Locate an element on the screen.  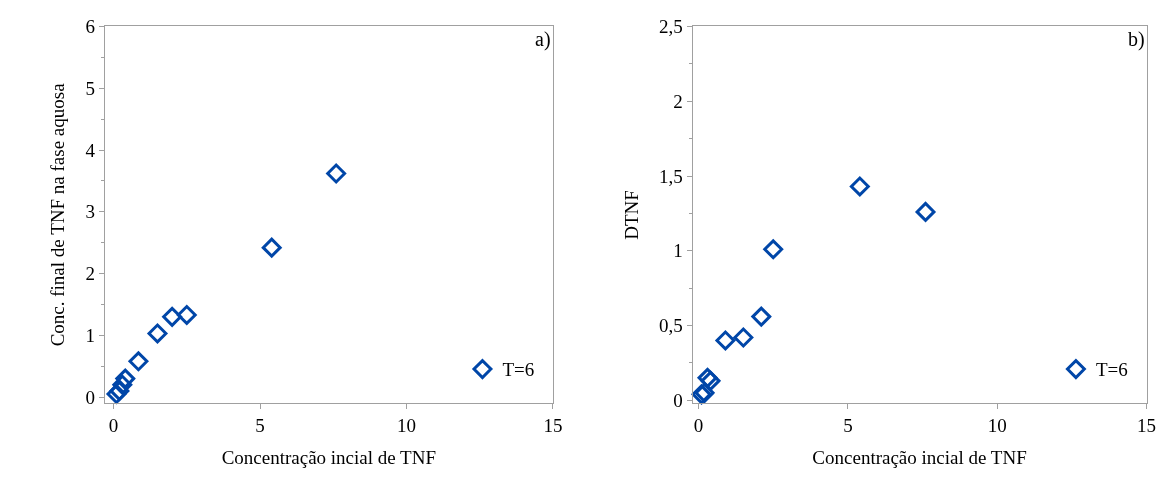
y-tick-label: 5 is located at coordinates (90, 88).